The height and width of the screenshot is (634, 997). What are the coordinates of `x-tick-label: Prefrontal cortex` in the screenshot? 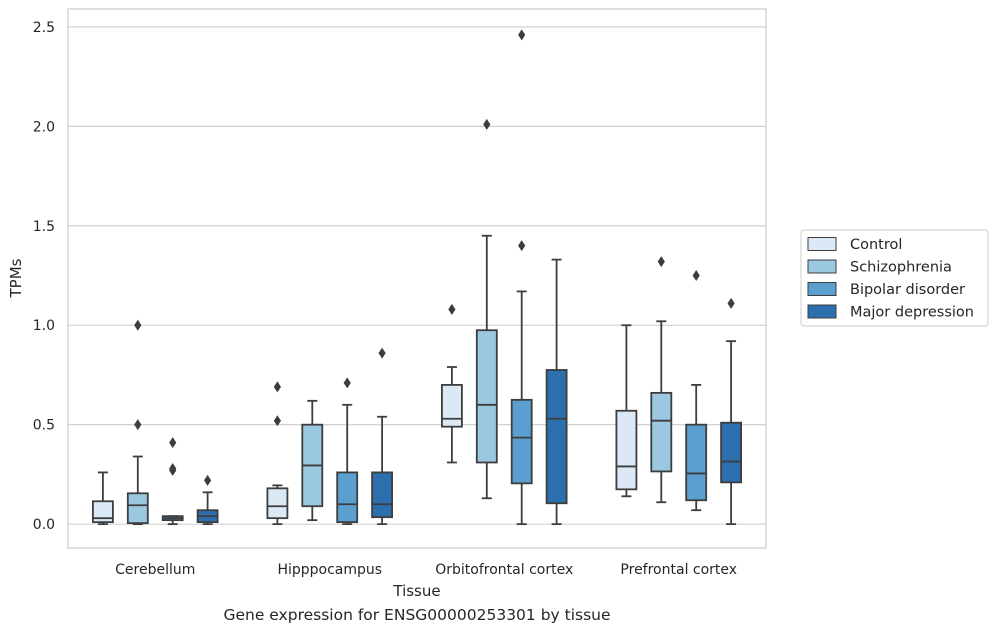 It's located at (678, 570).